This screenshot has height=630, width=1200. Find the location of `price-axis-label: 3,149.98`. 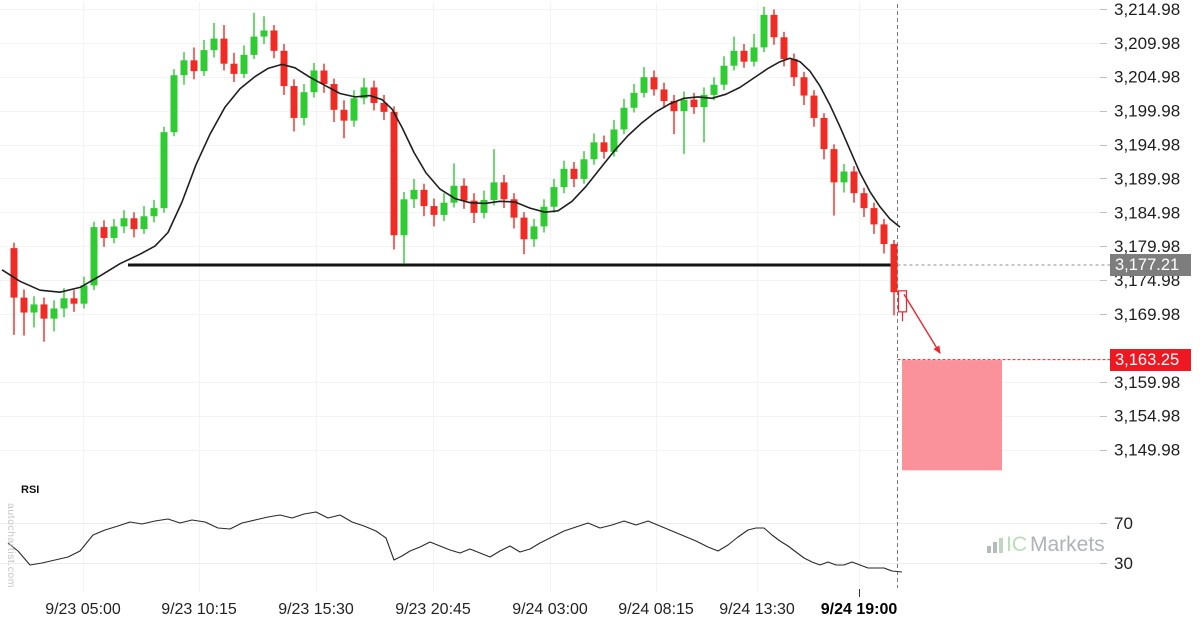

price-axis-label: 3,149.98 is located at coordinates (1147, 450).